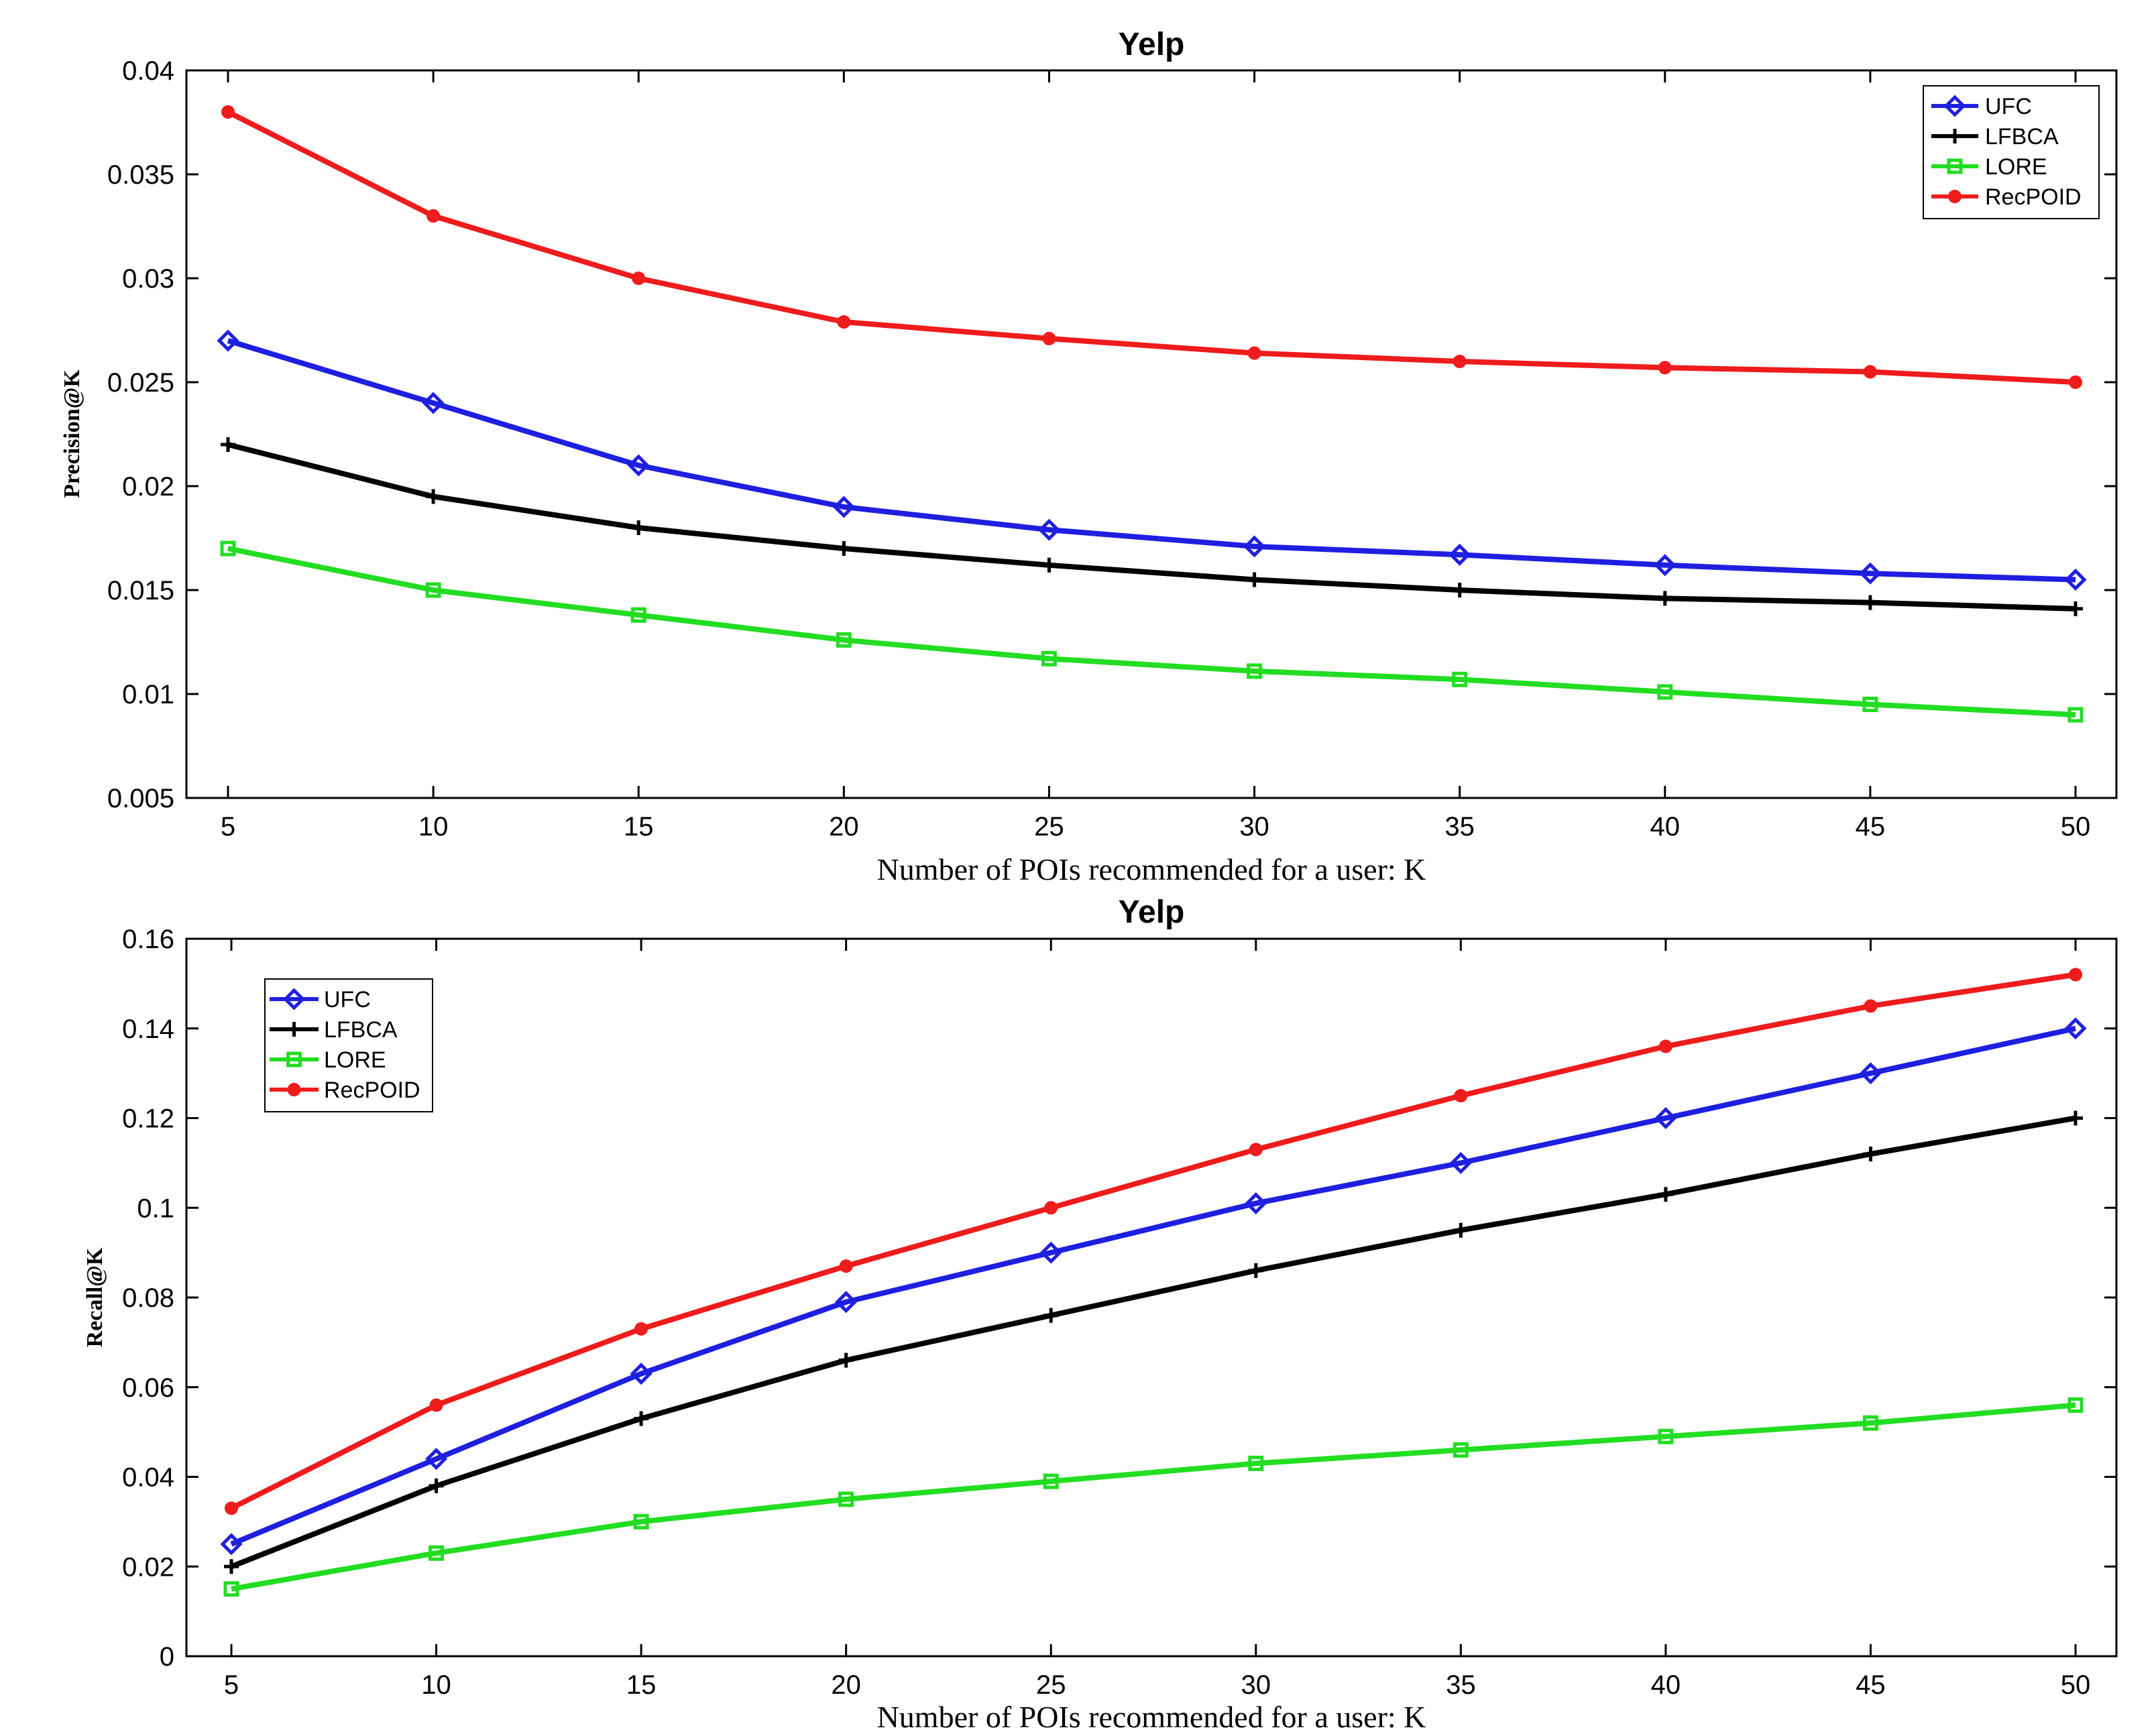 This screenshot has height=1734, width=2156. I want to click on y-tick-label: 0.015, so click(140, 590).